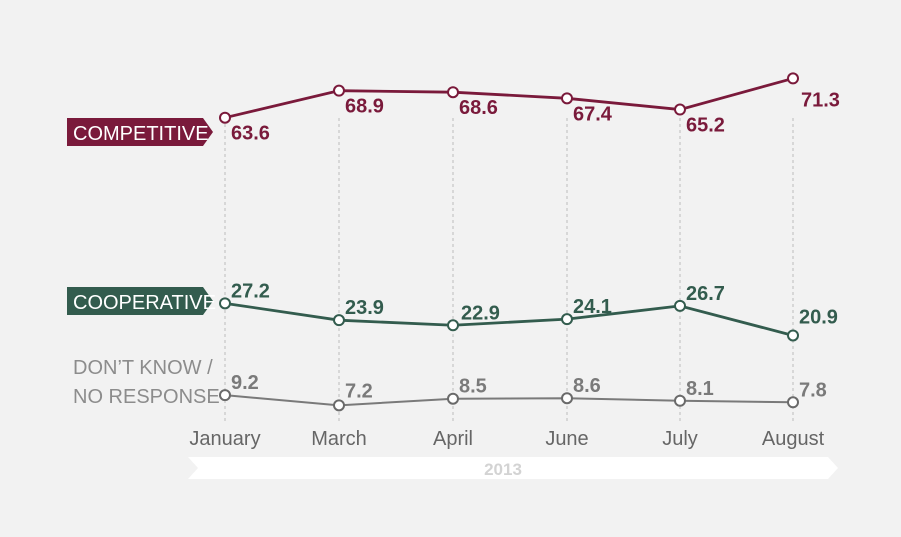 This screenshot has width=901, height=537. Describe the element at coordinates (144, 303) in the screenshot. I see `series-label: COOPERATIVE` at that location.